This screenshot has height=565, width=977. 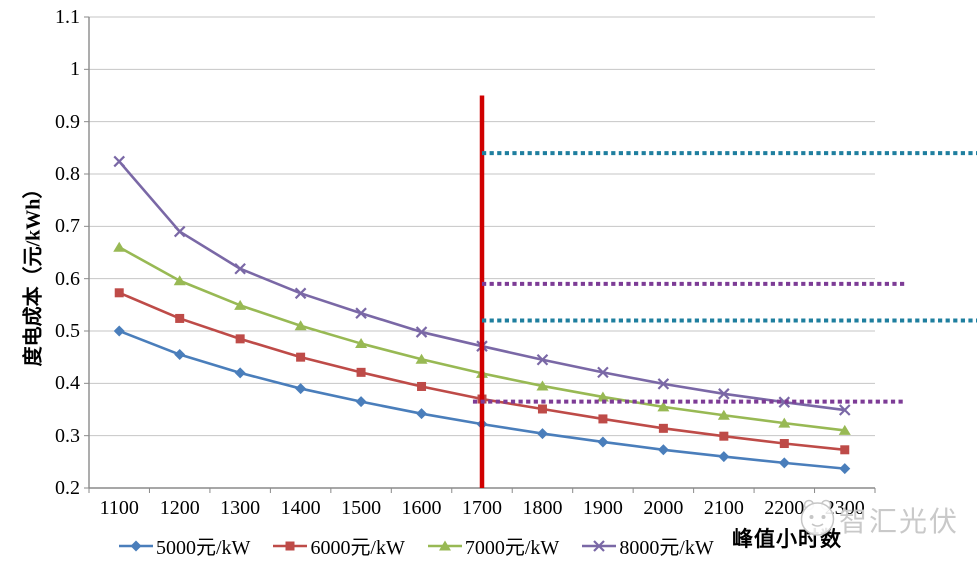 I want to click on y-tick-label: 0.6, so click(x=67, y=278).